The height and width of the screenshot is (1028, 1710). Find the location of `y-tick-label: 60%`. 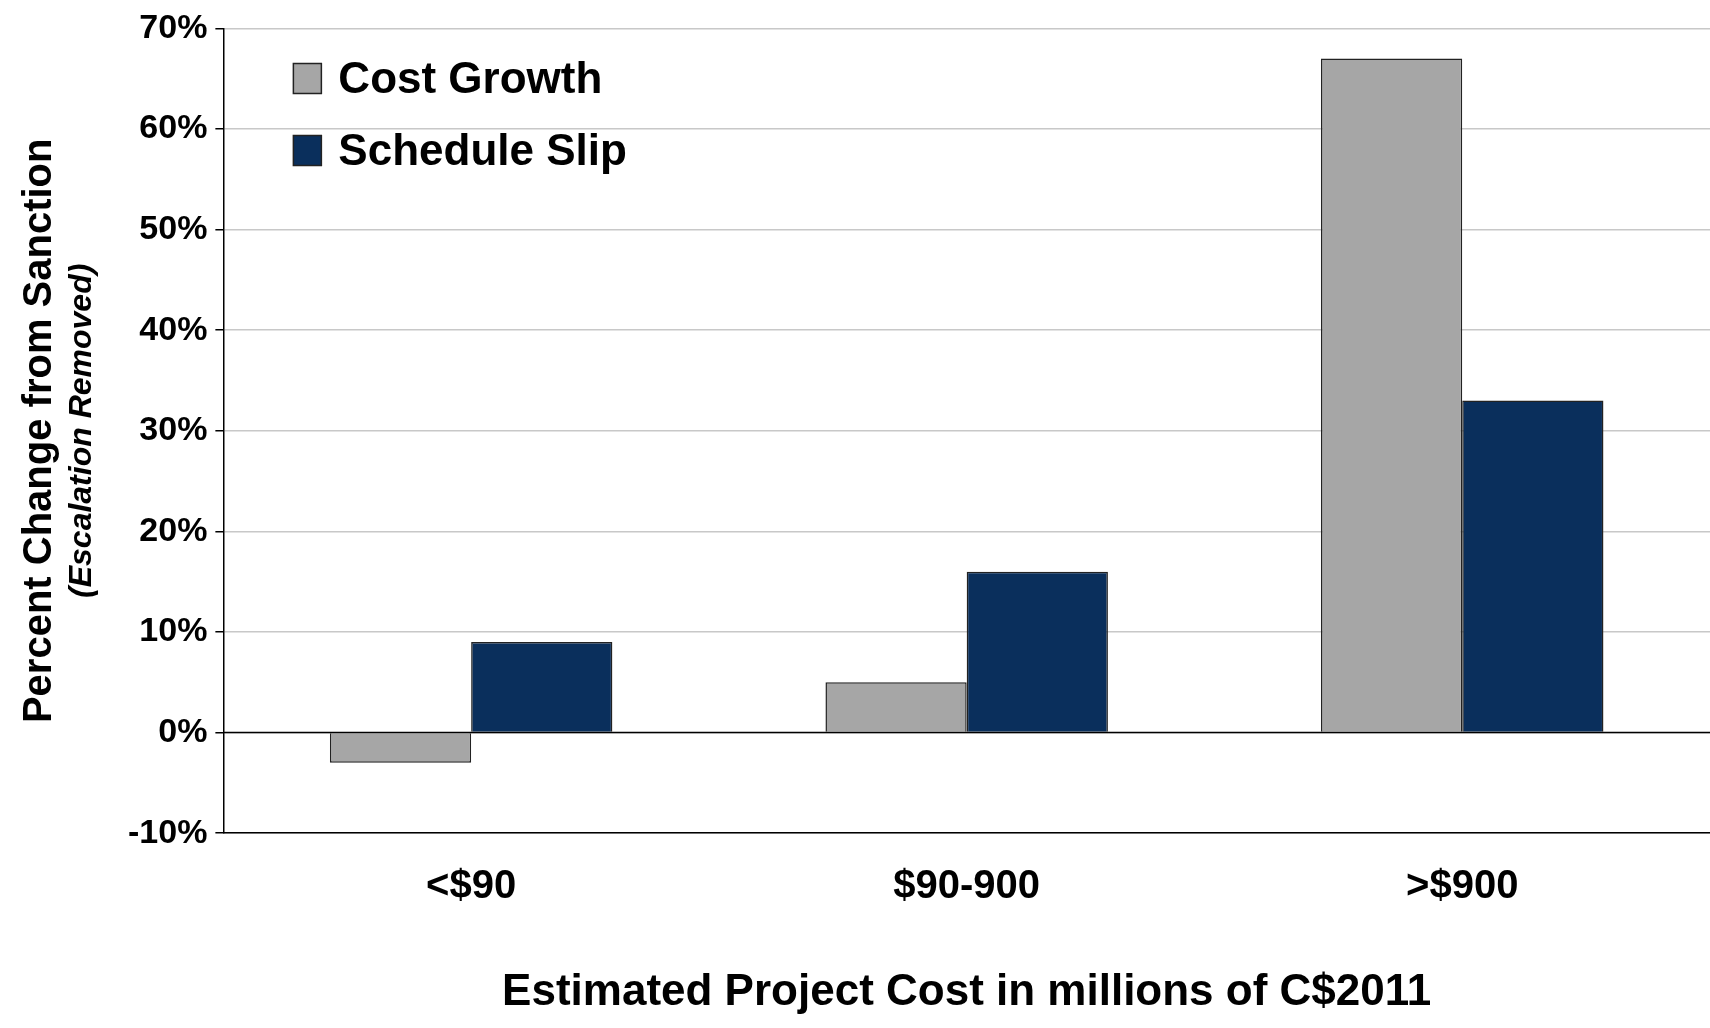

y-tick-label: 60% is located at coordinates (173, 126).